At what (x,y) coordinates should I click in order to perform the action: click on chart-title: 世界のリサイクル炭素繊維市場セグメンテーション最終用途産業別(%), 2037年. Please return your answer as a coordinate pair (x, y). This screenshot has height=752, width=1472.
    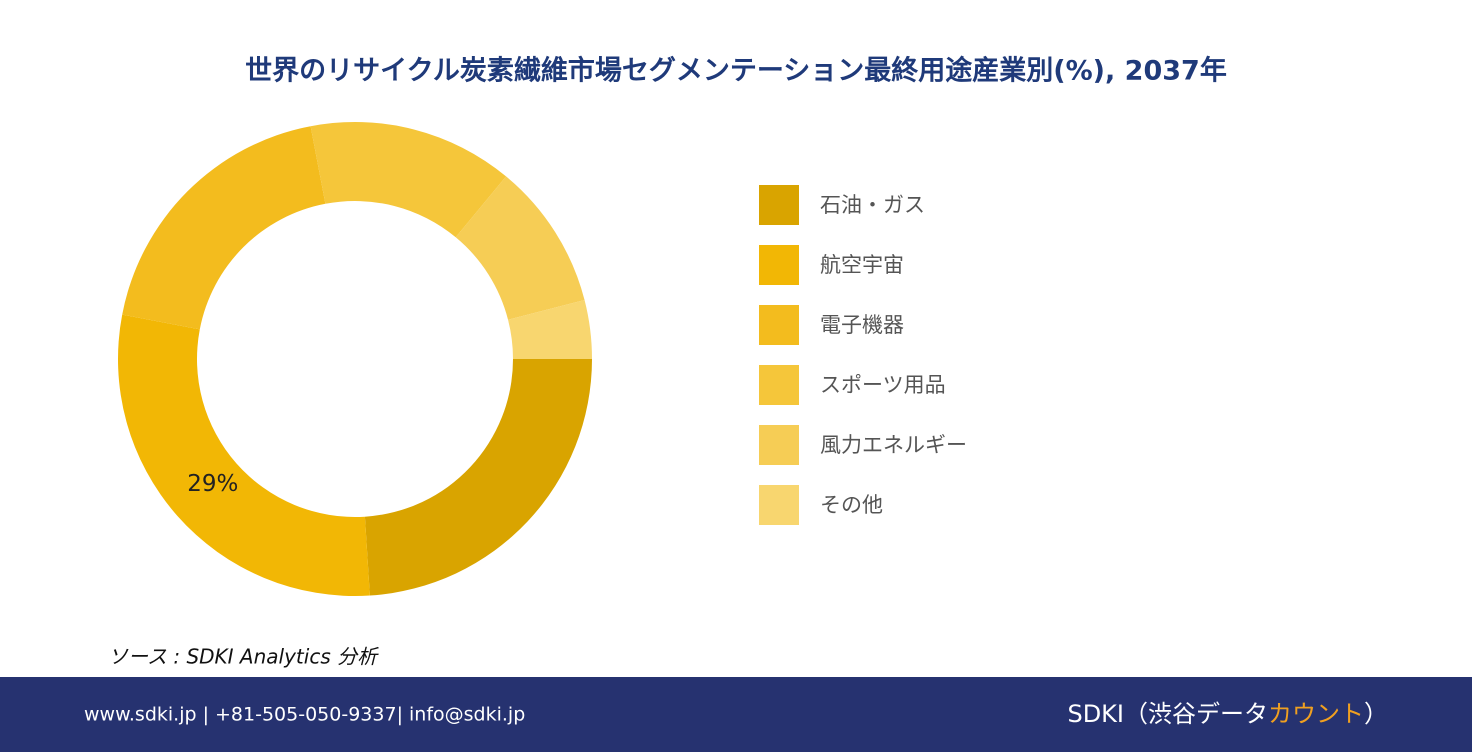
    Looking at the image, I should click on (736, 71).